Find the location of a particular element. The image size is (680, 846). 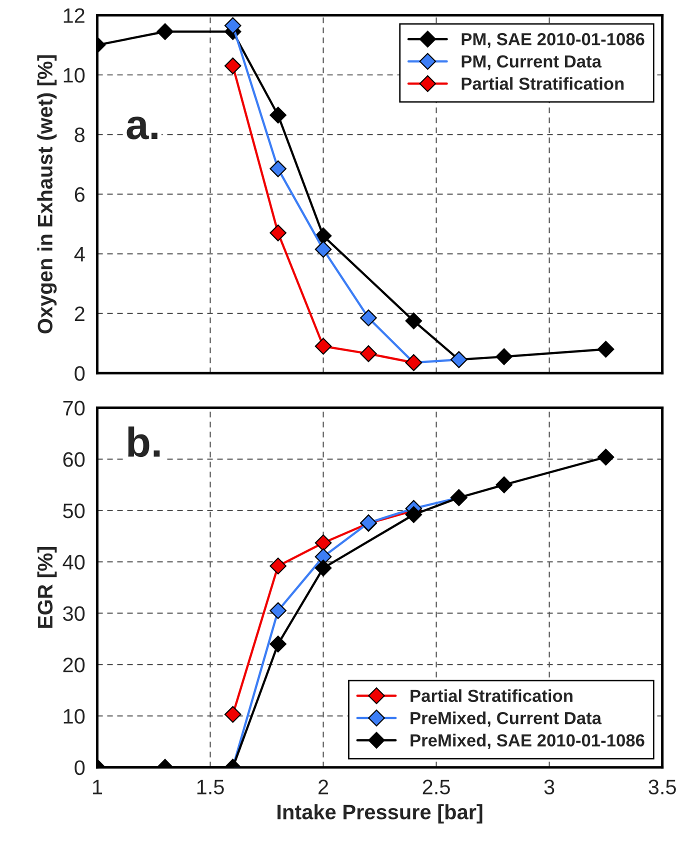

annotation: b. is located at coordinates (144, 442).